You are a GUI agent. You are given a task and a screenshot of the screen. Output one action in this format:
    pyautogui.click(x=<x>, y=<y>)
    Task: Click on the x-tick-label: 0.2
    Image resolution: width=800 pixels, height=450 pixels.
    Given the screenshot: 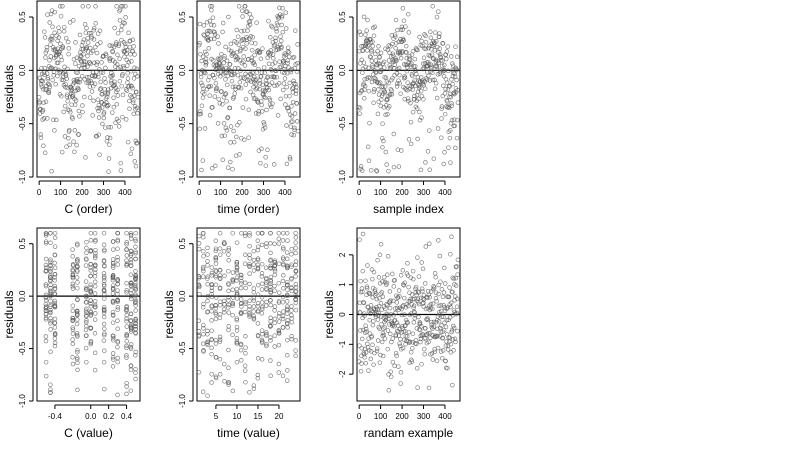 What is the action you would take?
    pyautogui.click(x=109, y=416)
    